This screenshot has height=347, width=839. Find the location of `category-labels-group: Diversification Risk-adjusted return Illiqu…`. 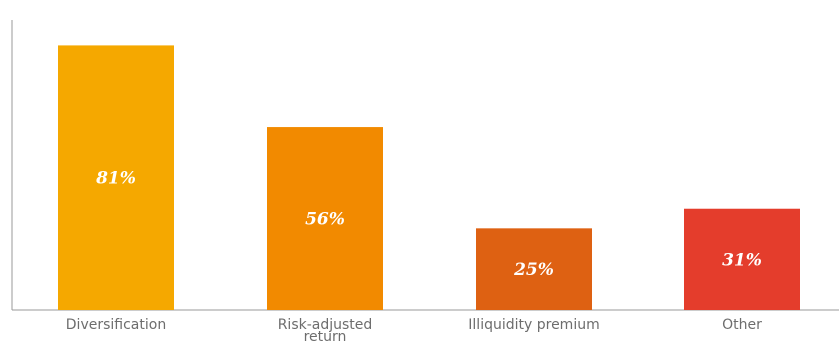

category-labels-group: Diversification Risk-adjusted return Illiqu… is located at coordinates (414, 331).